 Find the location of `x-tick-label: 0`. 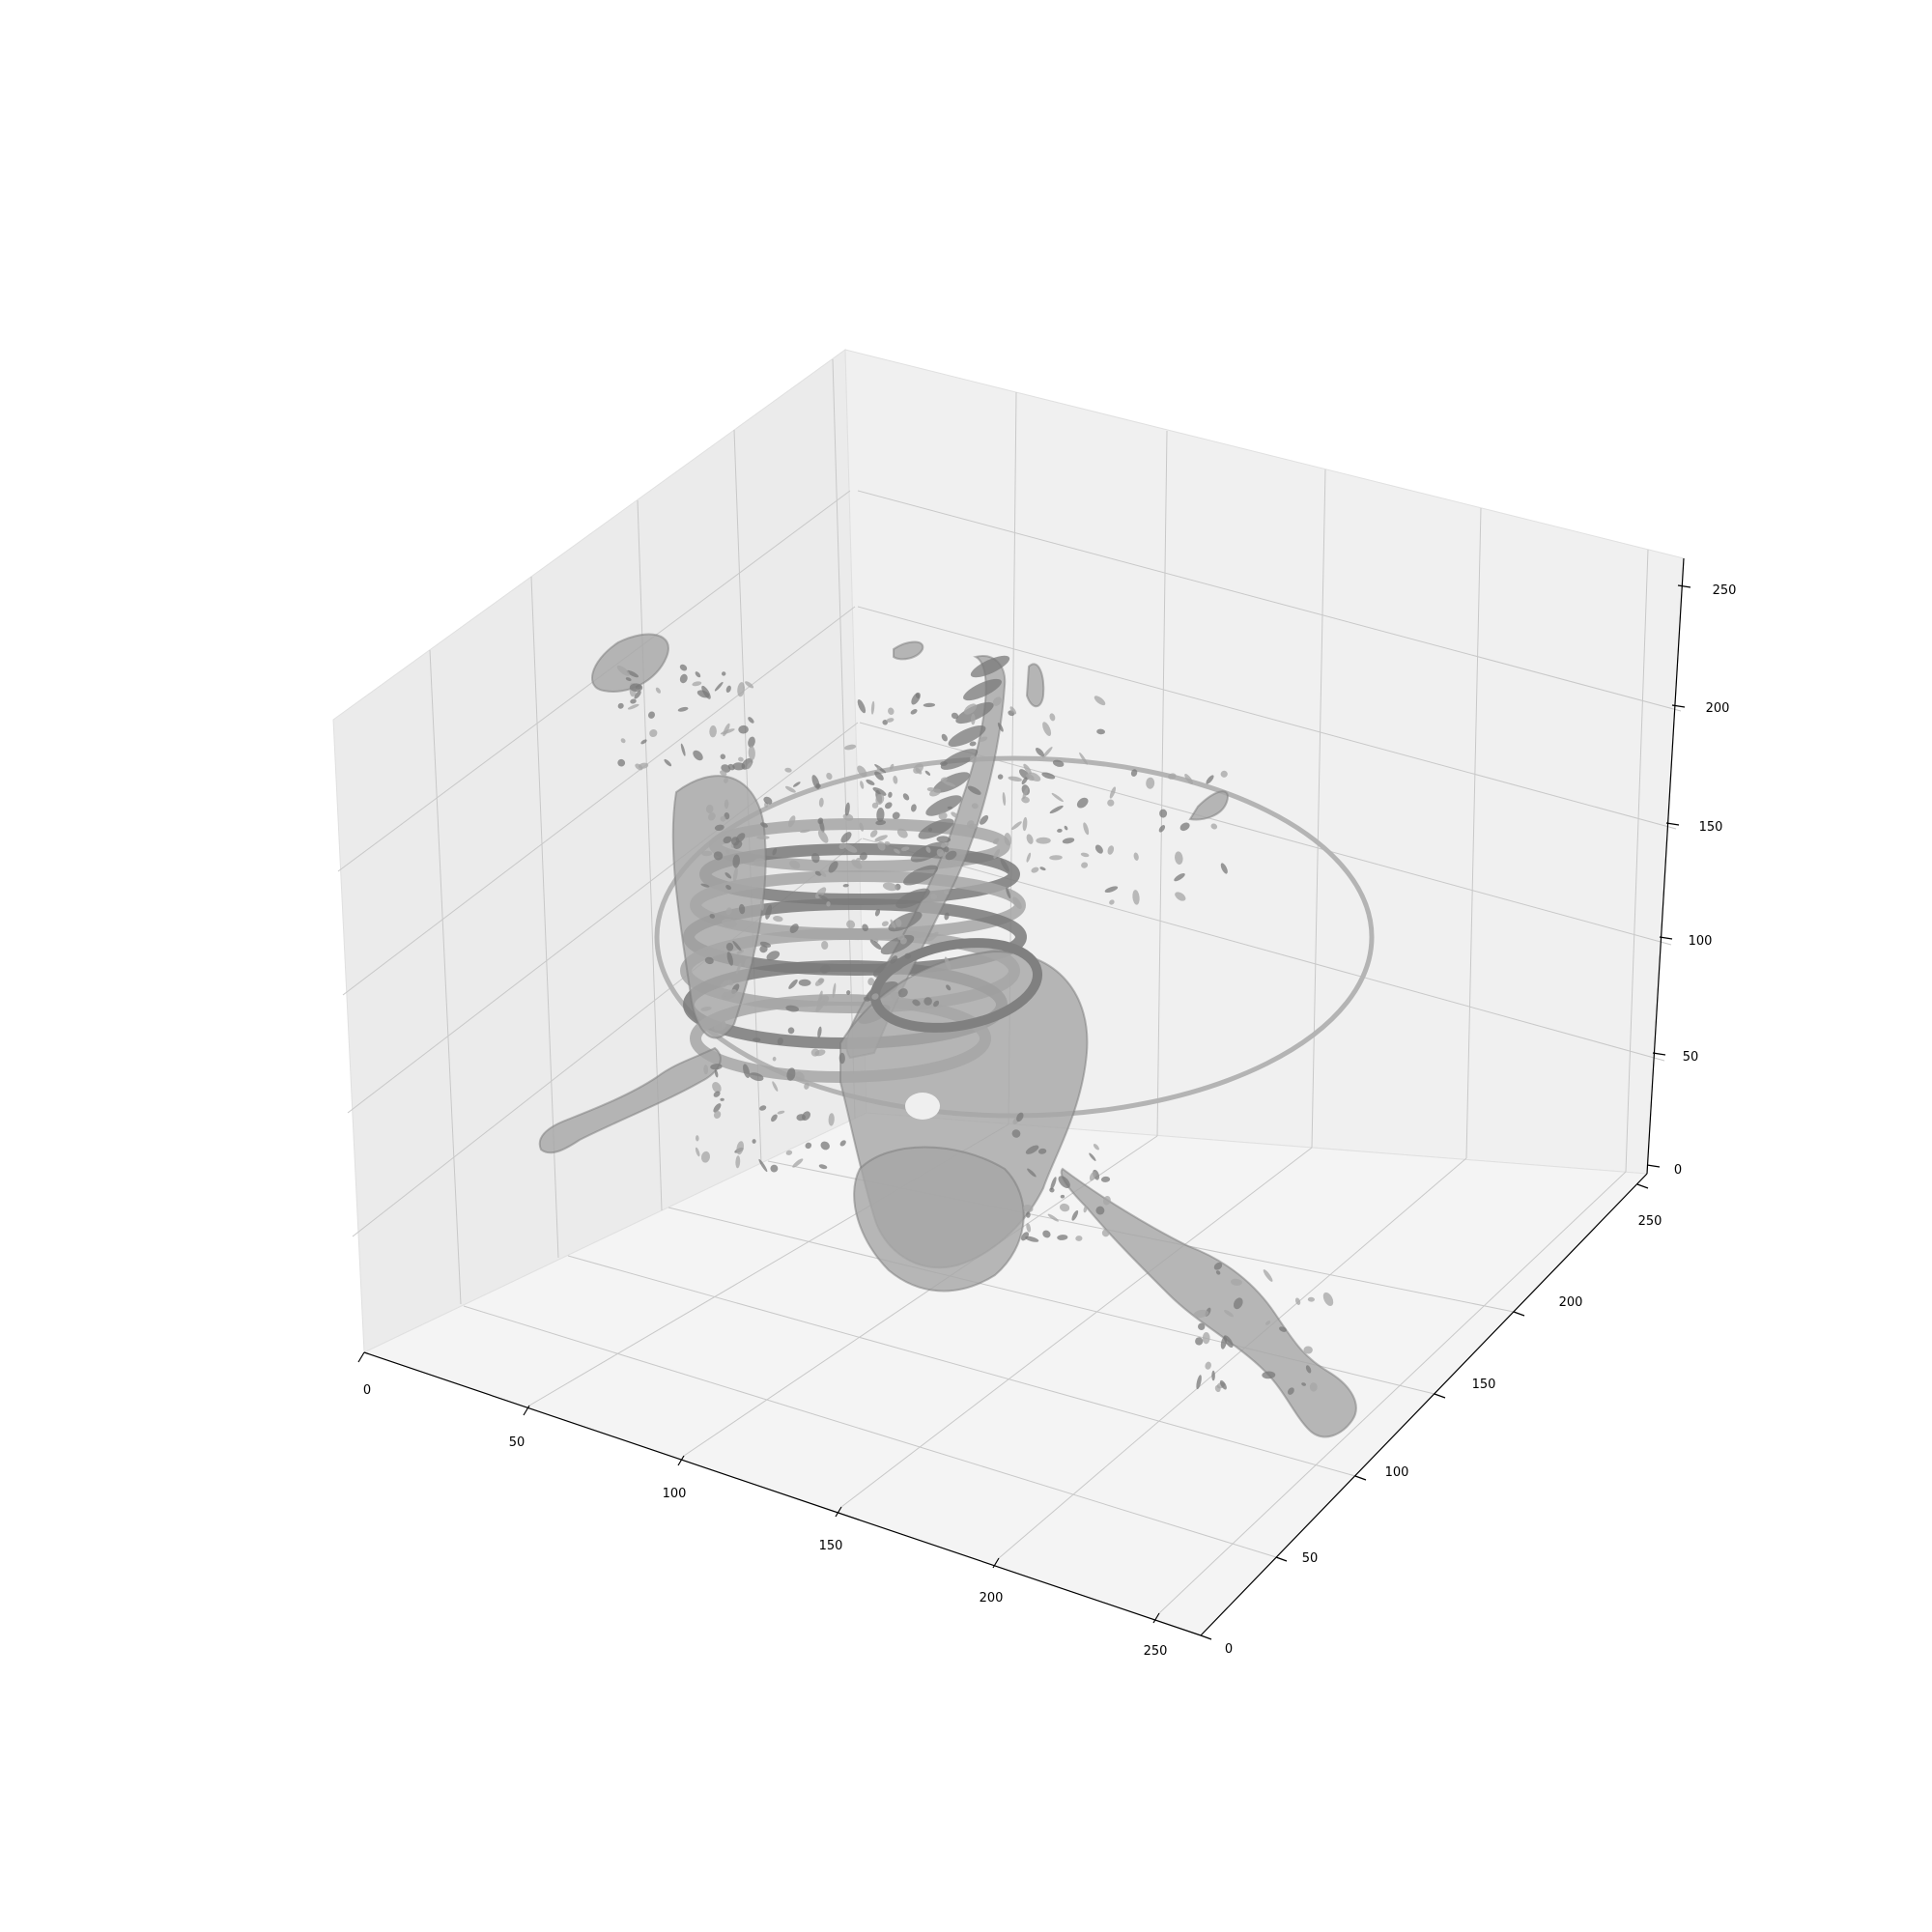

x-tick-label: 0 is located at coordinates (367, 1390).